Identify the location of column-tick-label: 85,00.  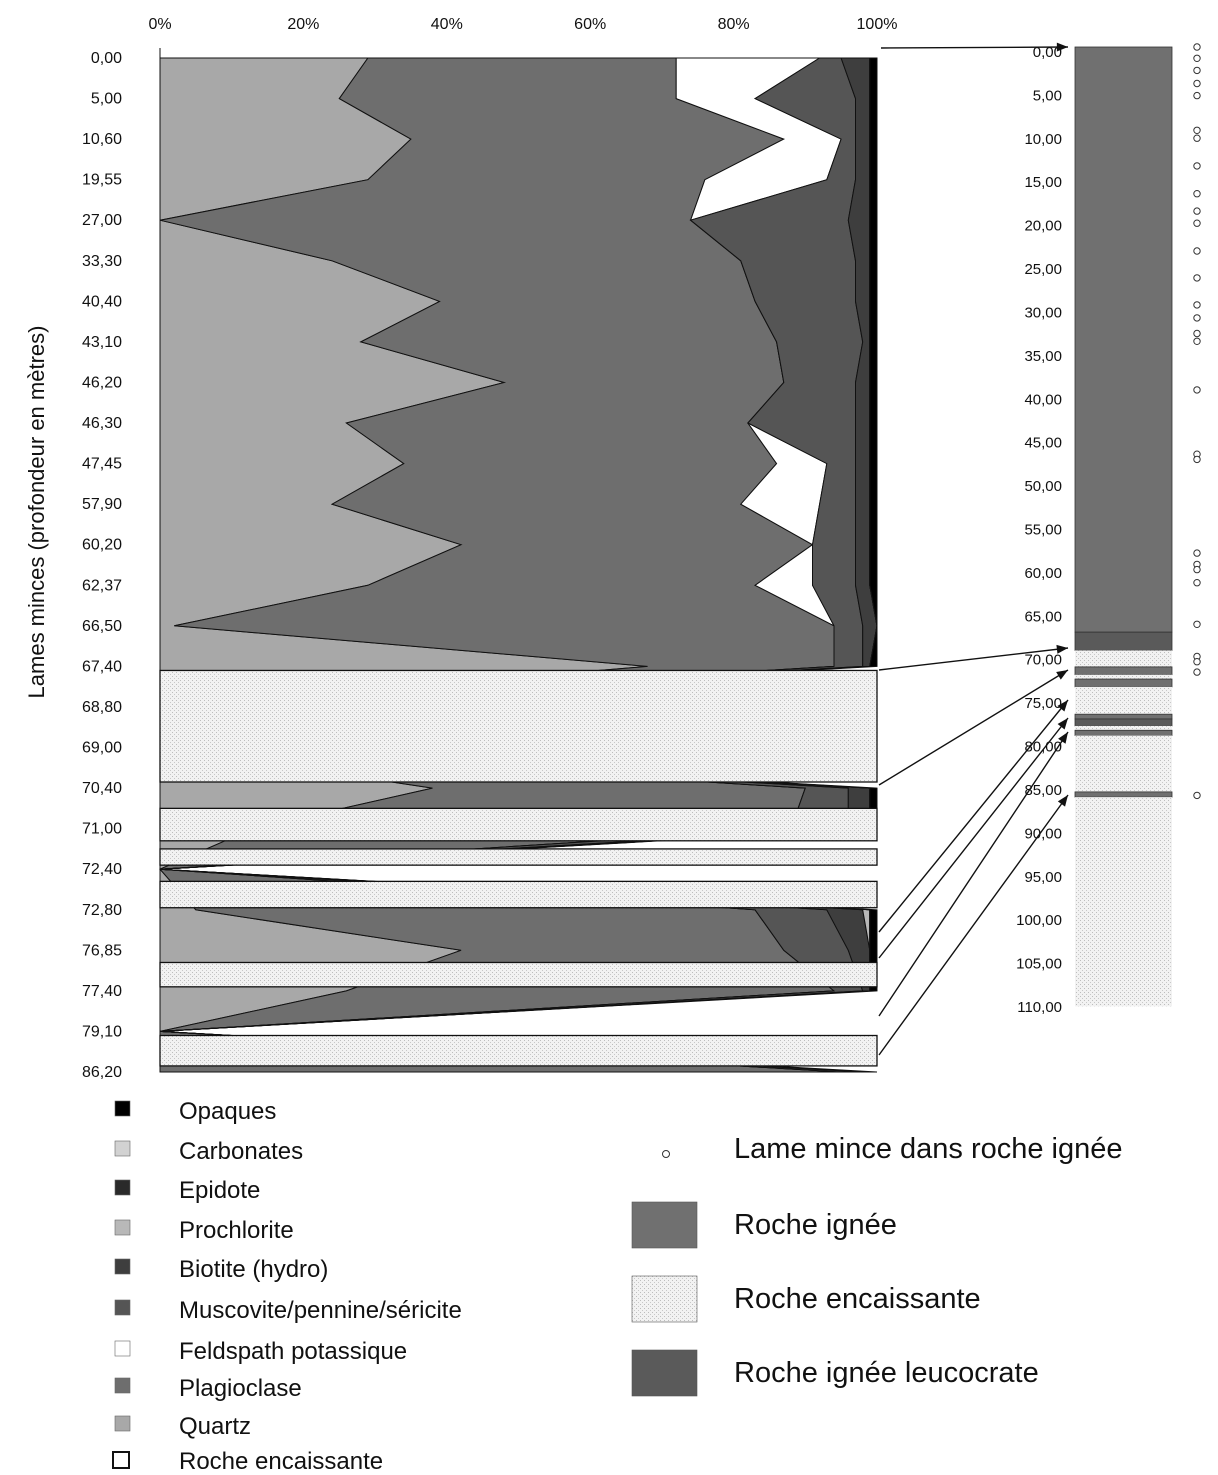
(1043, 790).